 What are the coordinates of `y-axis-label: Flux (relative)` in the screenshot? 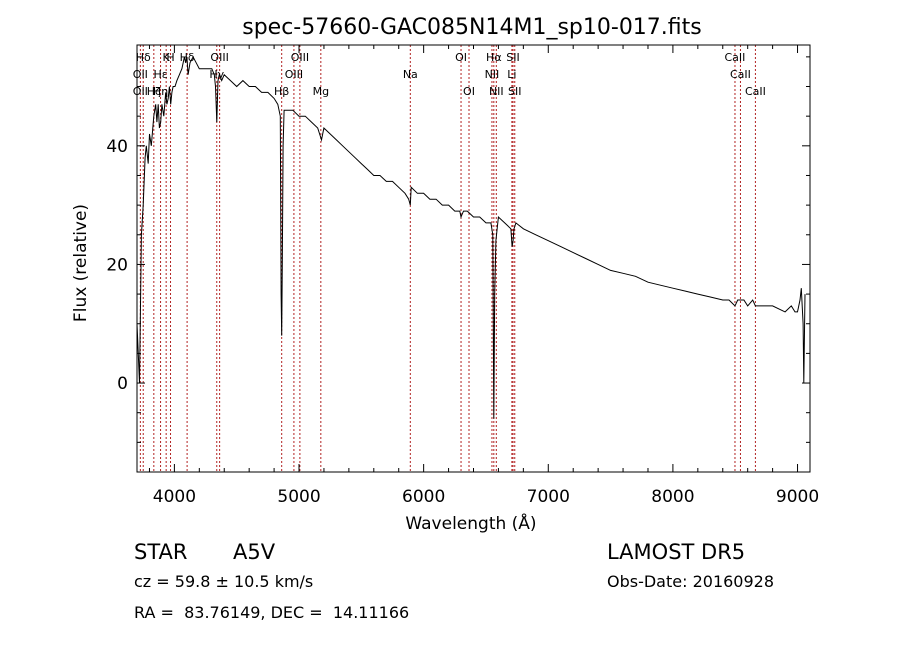 It's located at (81, 263).